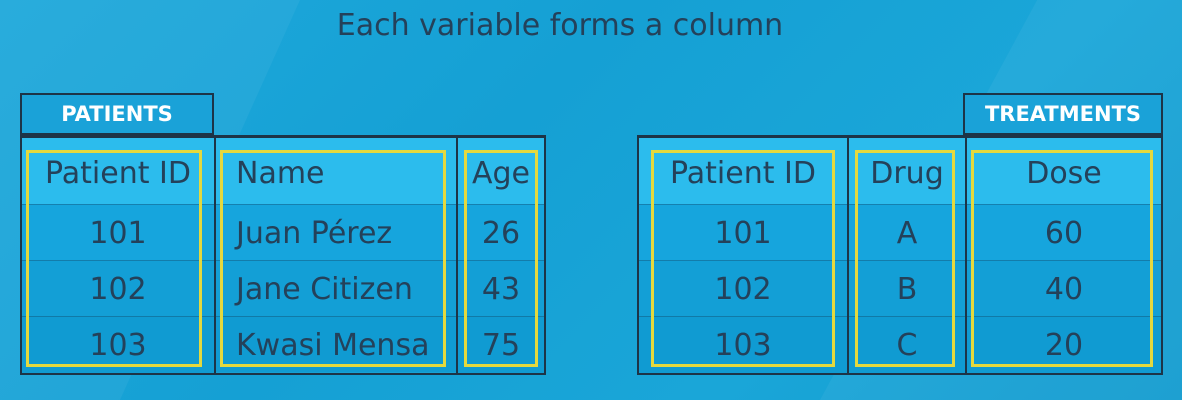  Describe the element at coordinates (336, 344) in the screenshot. I see `table-cell: Kwasi Mensa` at that location.